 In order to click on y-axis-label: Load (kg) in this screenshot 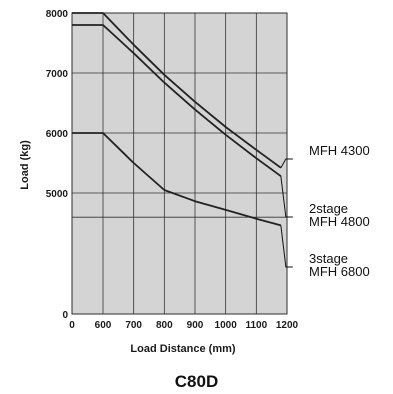, I will do `click(25, 165)`.